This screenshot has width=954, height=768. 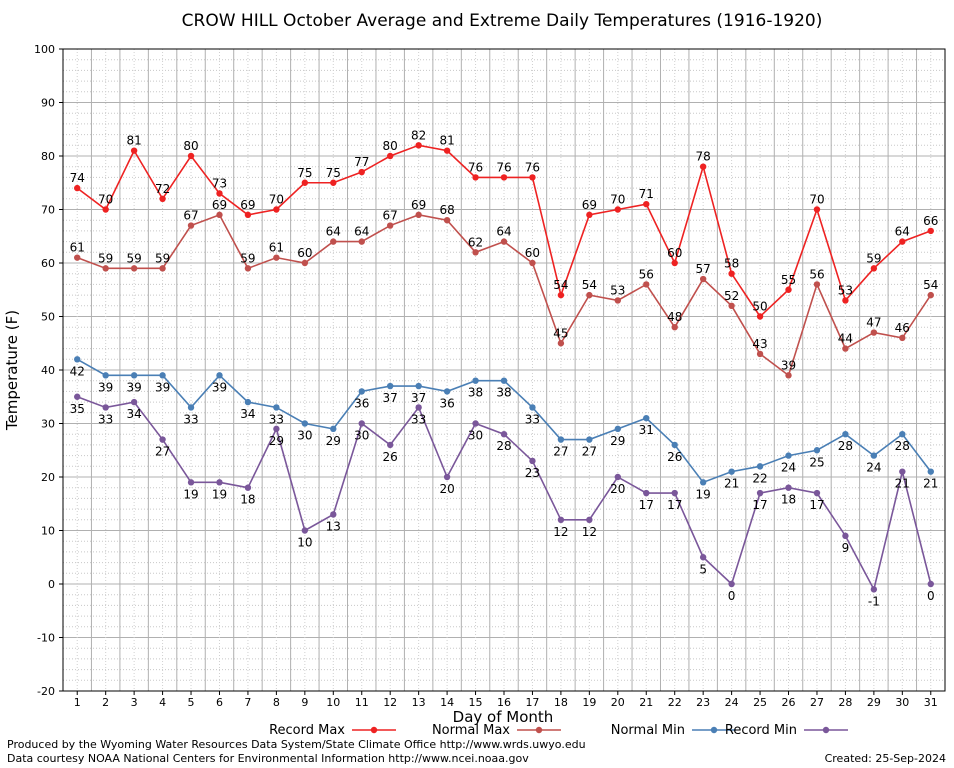 What do you see at coordinates (390, 216) in the screenshot?
I see `normal-max-data-label: 67` at bounding box center [390, 216].